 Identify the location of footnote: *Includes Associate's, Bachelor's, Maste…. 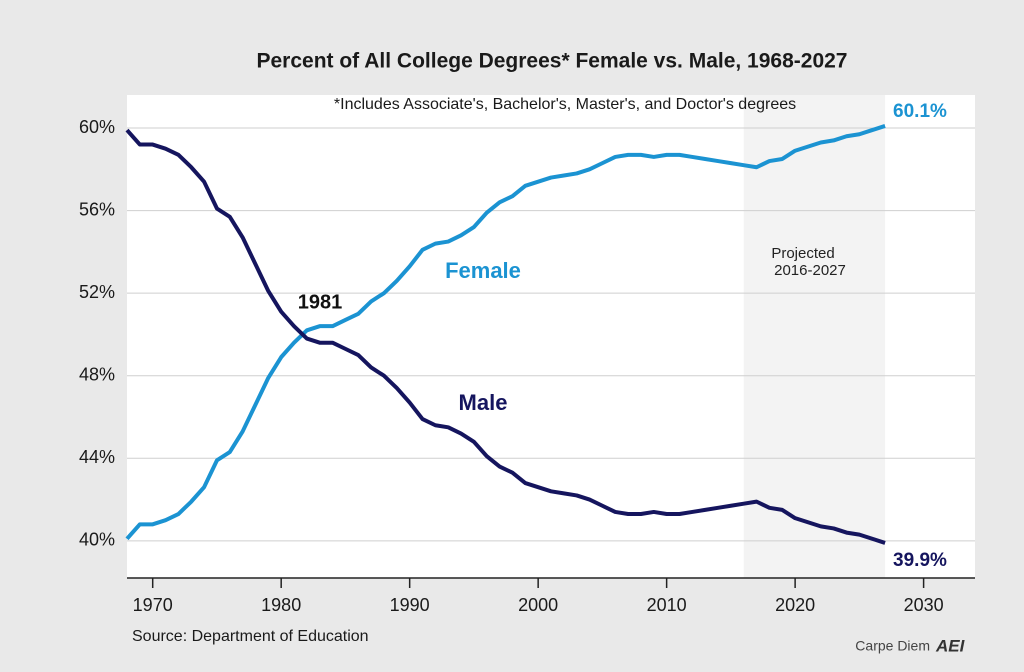
(565, 104).